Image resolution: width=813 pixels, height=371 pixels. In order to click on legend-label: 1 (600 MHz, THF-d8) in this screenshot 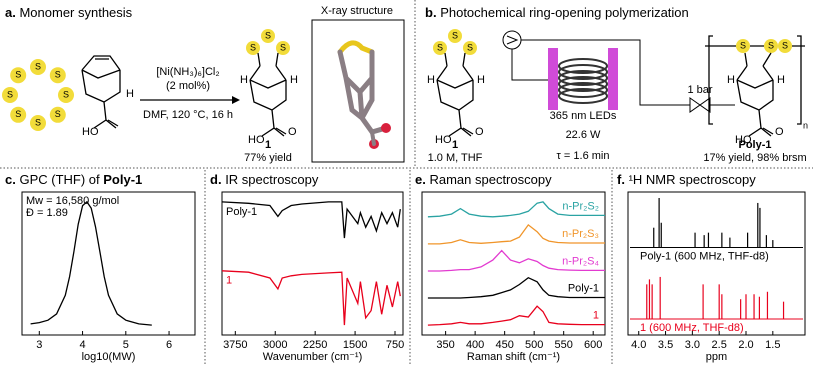, I will do `click(692, 328)`.